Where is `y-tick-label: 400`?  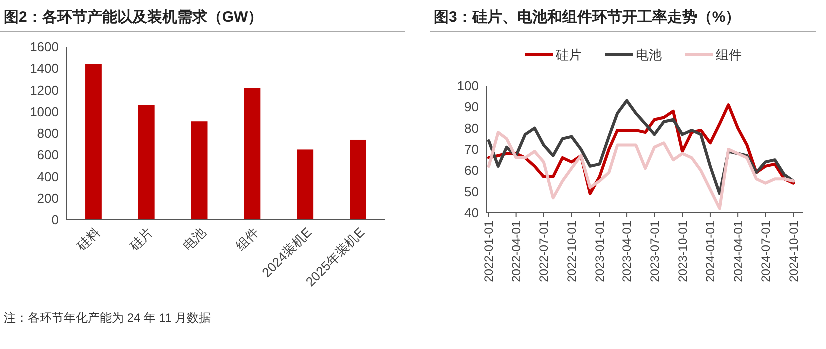 y-tick-label: 400 is located at coordinates (48, 176).